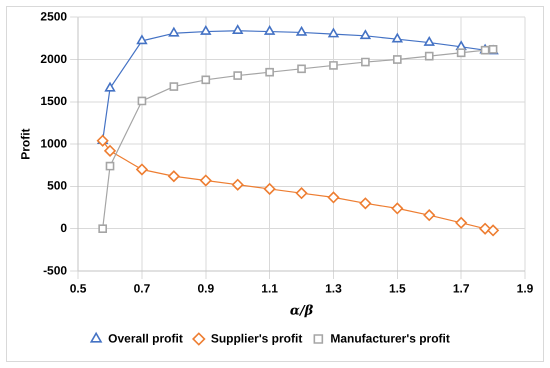 The width and height of the screenshot is (550, 368). I want to click on y-tick-label: 2000, so click(54, 59).